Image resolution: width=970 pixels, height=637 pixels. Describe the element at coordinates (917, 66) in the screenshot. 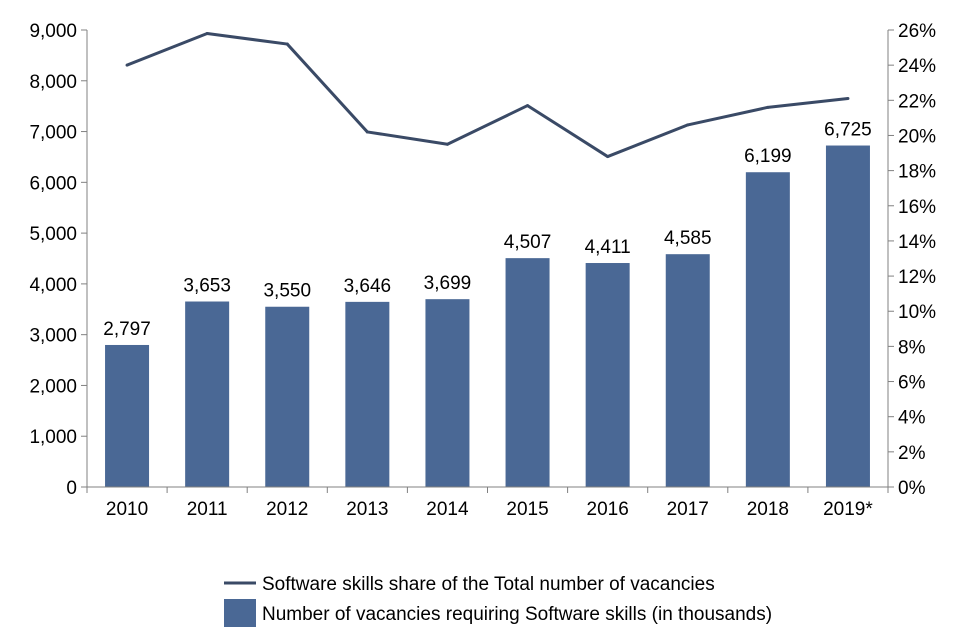

I see `right-tick-label: 24%` at that location.